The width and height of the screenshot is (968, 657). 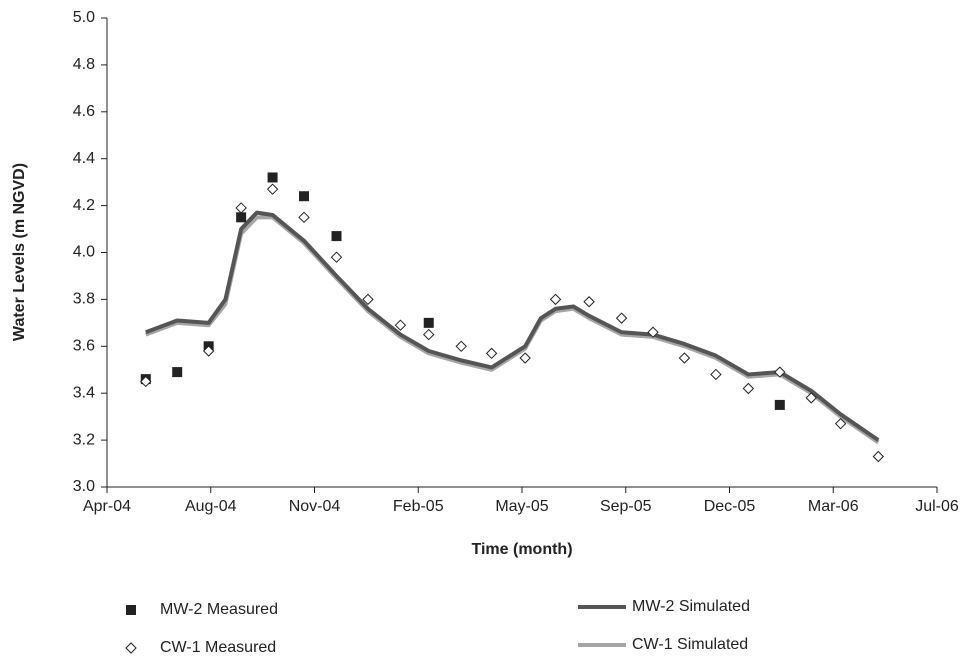 What do you see at coordinates (833, 506) in the screenshot?
I see `x-tick-label: Mar-06` at bounding box center [833, 506].